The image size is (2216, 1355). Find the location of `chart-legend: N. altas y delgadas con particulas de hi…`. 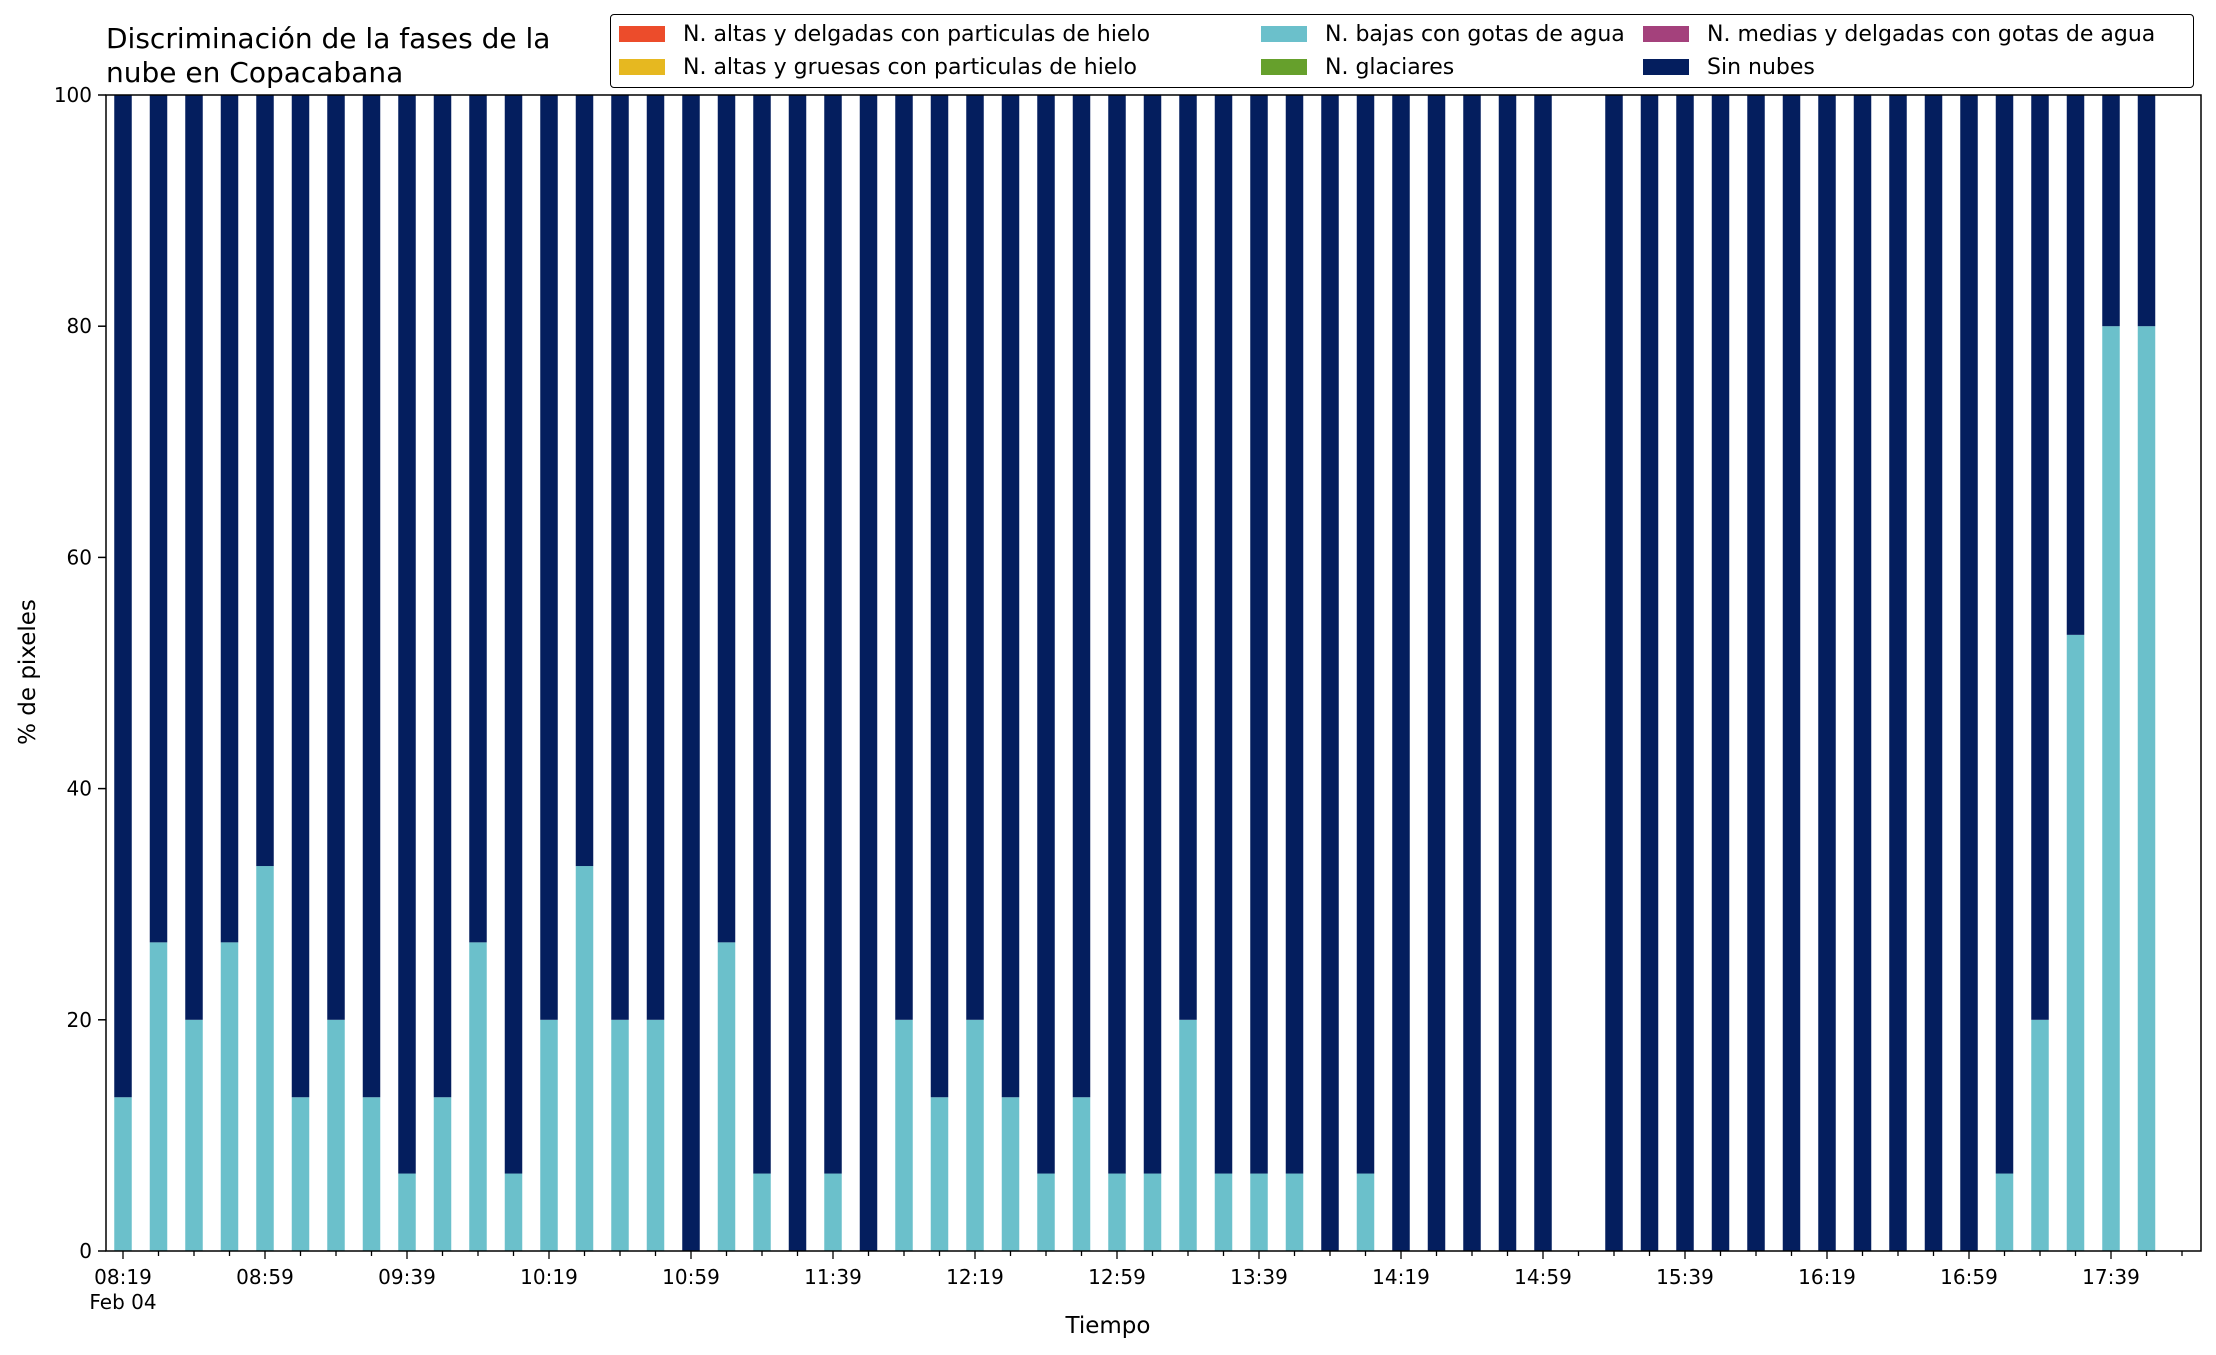

chart-legend: N. altas y delgadas con particulas de hi… is located at coordinates (1402, 51).